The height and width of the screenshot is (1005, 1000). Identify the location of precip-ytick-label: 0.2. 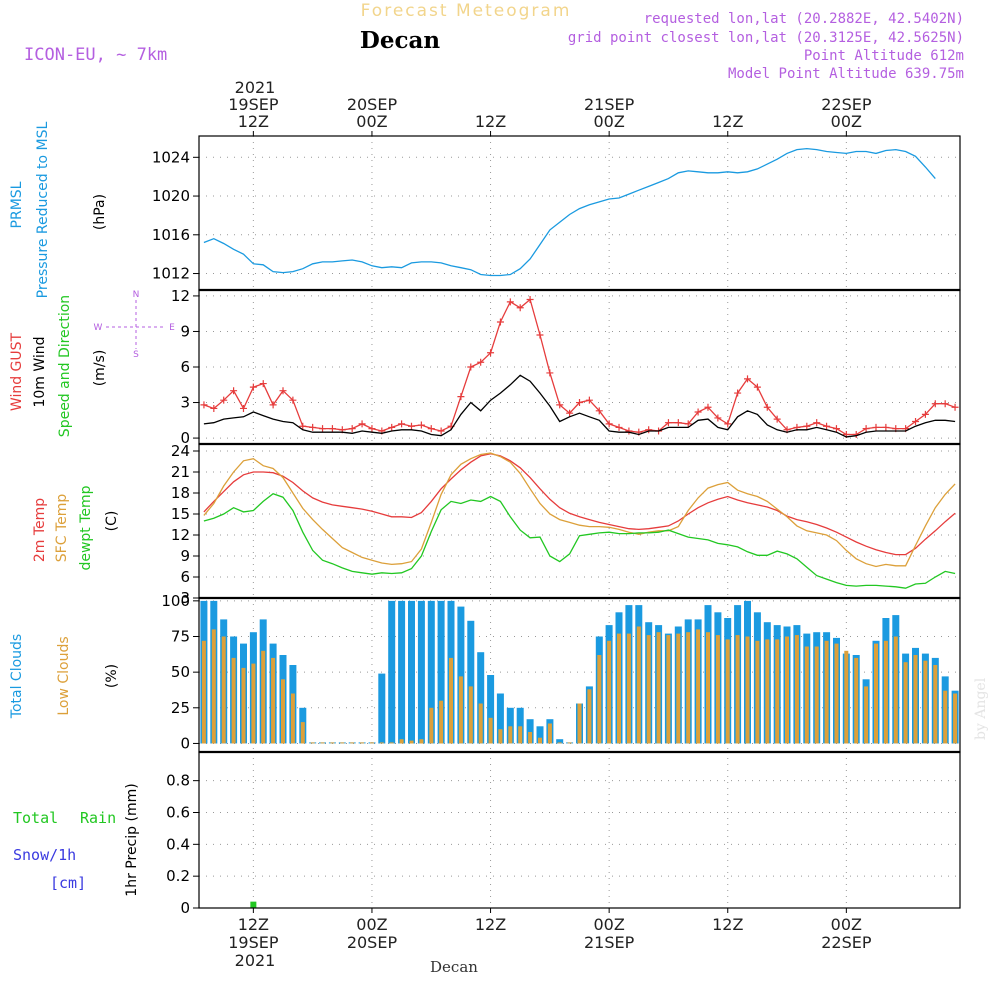
(178, 876).